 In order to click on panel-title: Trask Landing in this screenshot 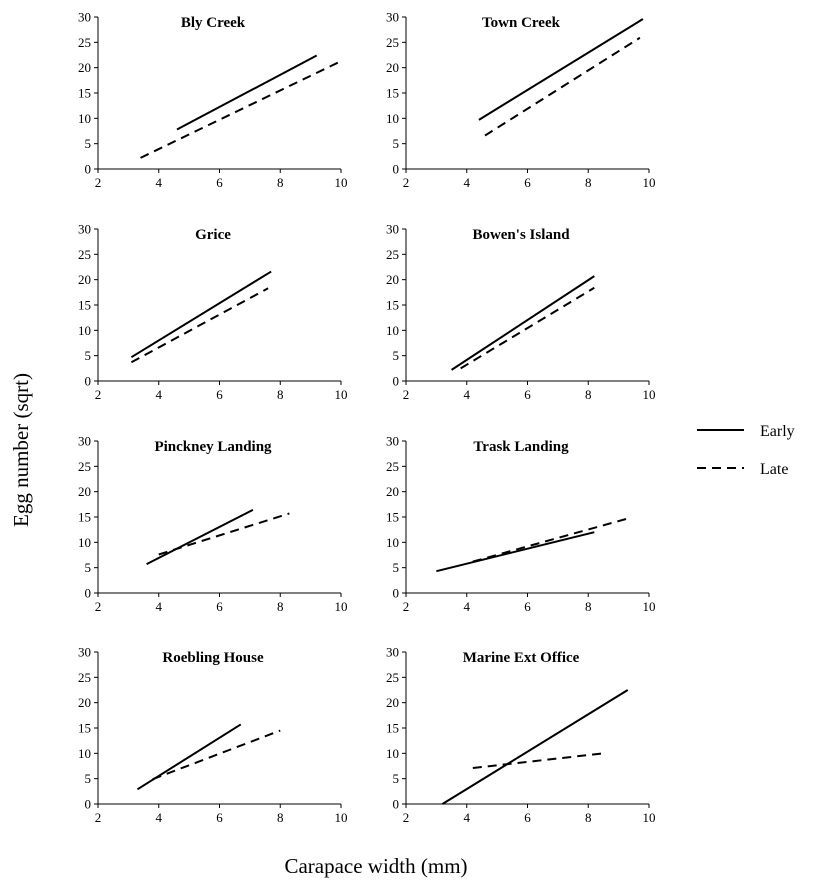, I will do `click(521, 447)`.